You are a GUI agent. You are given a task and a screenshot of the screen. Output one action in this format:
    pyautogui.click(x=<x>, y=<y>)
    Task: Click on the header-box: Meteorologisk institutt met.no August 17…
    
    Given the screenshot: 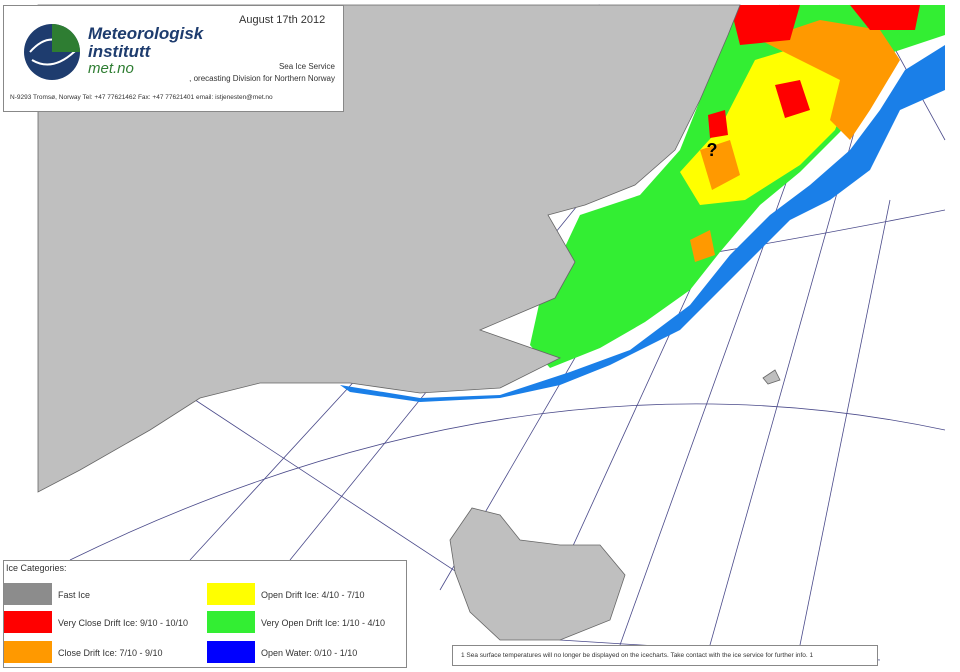 What is the action you would take?
    pyautogui.click(x=173, y=58)
    